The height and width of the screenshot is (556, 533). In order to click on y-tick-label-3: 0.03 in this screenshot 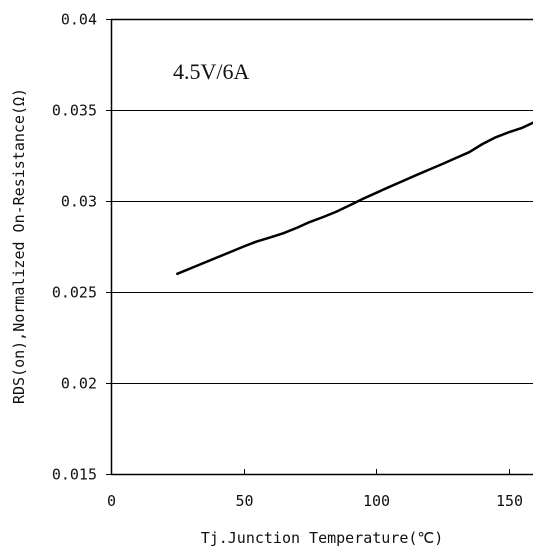, I will do `click(79, 202)`.